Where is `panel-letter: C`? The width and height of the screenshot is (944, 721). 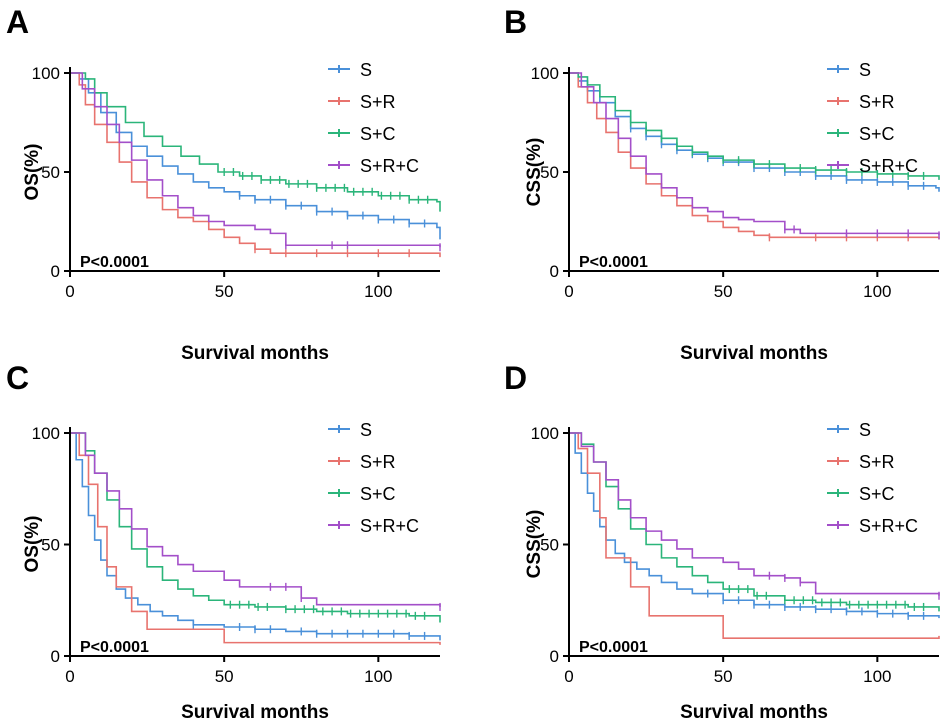
panel-letter: C is located at coordinates (17, 378).